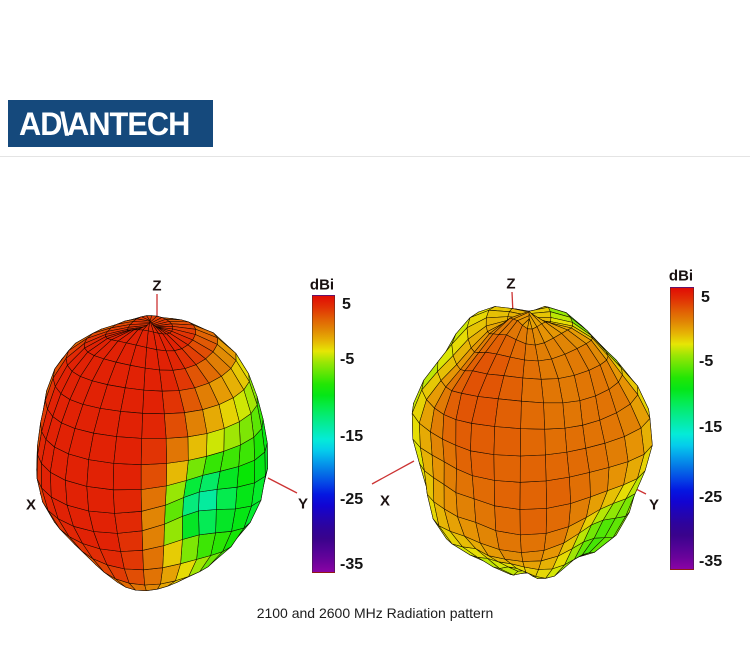  Describe the element at coordinates (323, 434) in the screenshot. I see `colorbar-gradient-left` at that location.